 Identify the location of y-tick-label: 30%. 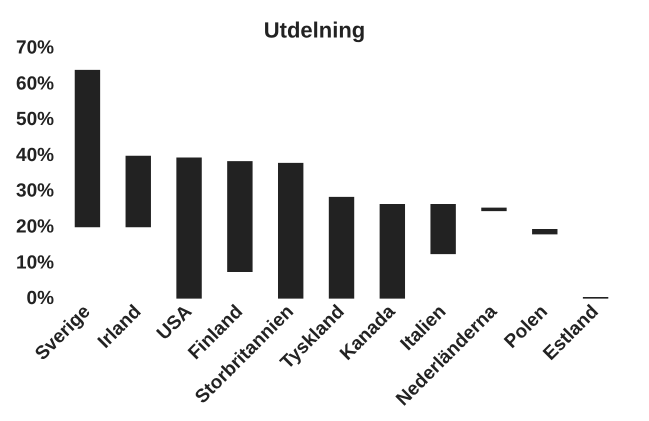
(35, 191).